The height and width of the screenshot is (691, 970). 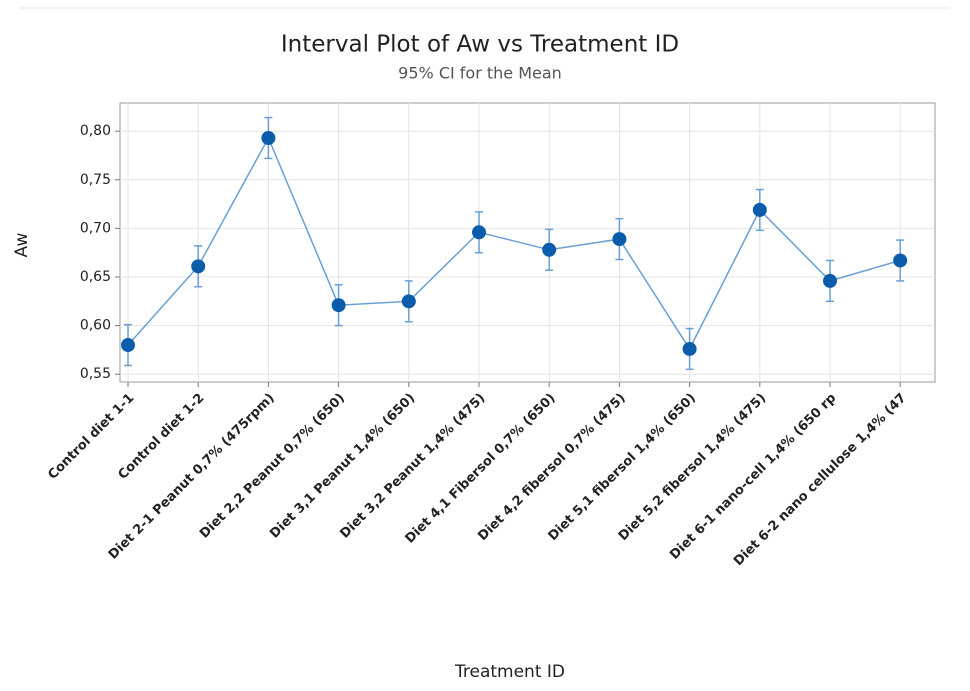 I want to click on y-tick-label: 0,55, so click(x=95, y=374).